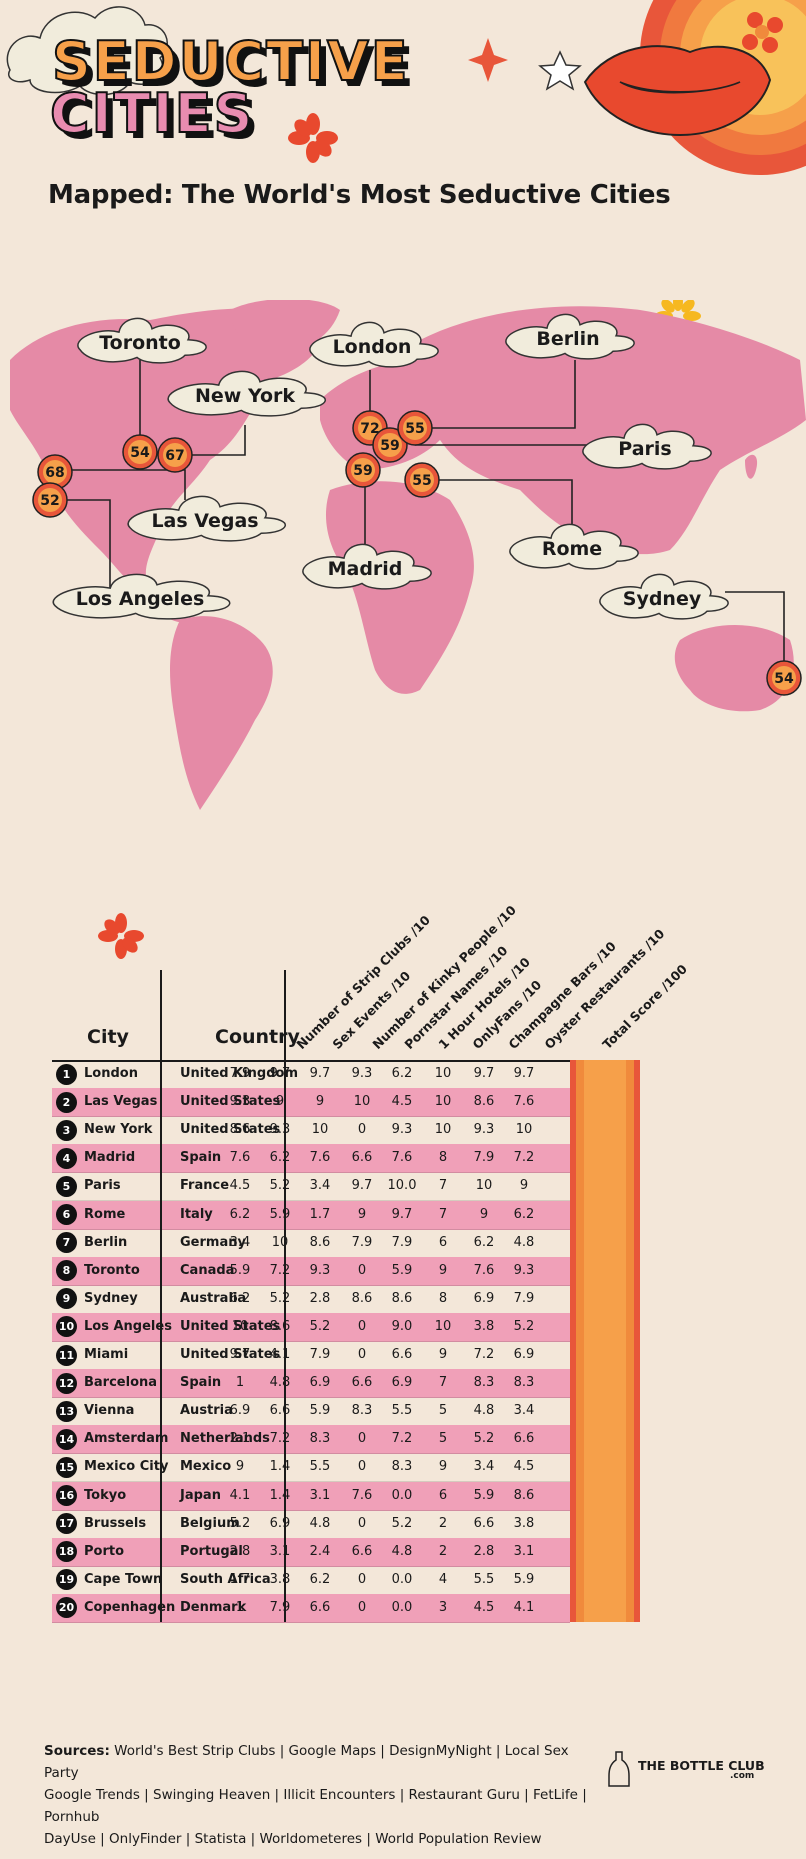 The image size is (806, 1859). Describe the element at coordinates (311, 1215) in the screenshot. I see `table-row: 6 Rome Italy 6.2 5.9 1.7 9 9.7 7 9 6.2` at that location.